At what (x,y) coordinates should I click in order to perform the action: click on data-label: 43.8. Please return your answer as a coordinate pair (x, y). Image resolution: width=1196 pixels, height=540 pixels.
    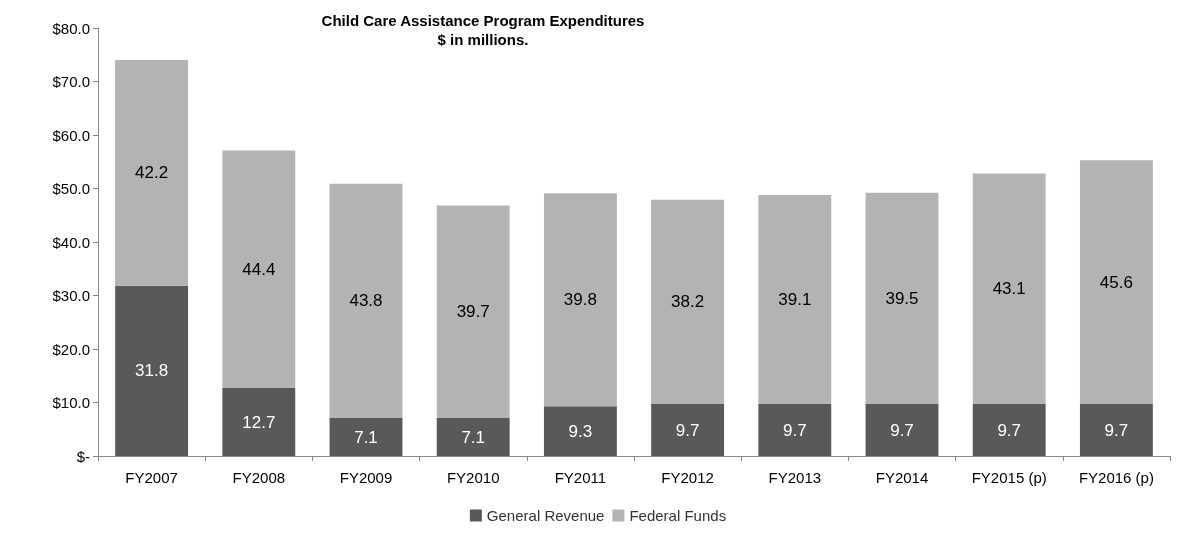
    Looking at the image, I should click on (366, 301).